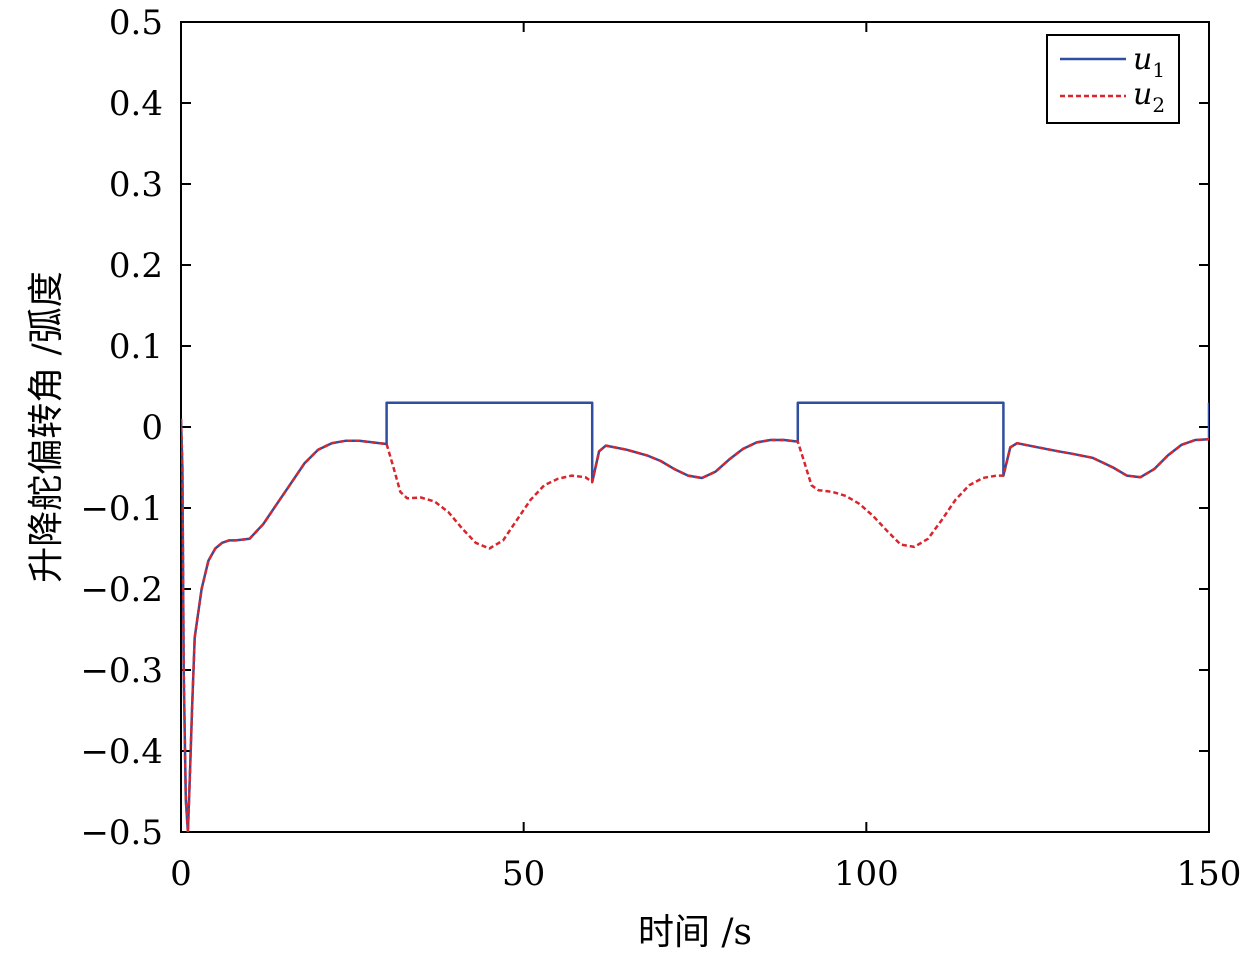  I want to click on legend-box, so click(1113, 79).